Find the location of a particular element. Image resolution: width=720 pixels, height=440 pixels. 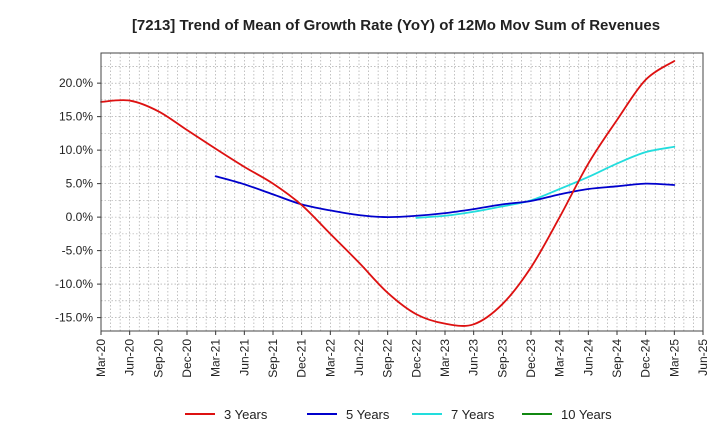

x-tick-label: Sep-24 is located at coordinates (617, 358).